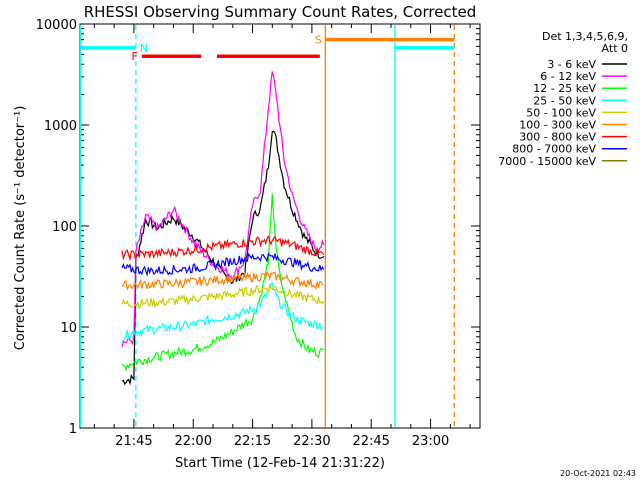 The height and width of the screenshot is (485, 640). Describe the element at coordinates (571, 64) in the screenshot. I see `legend-entry-label: 3 - 6 keV` at that location.